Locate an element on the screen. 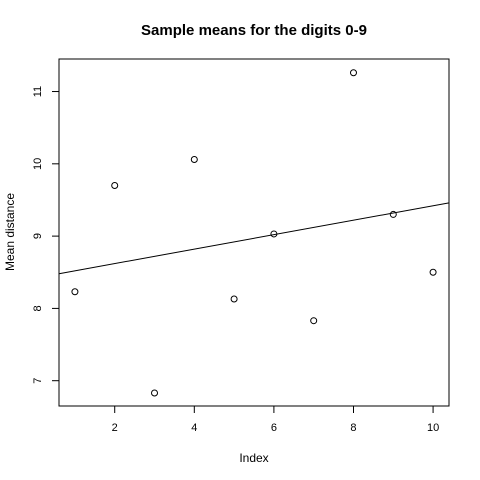 The height and width of the screenshot is (480, 480). x-tick-label: 2 is located at coordinates (115, 428).